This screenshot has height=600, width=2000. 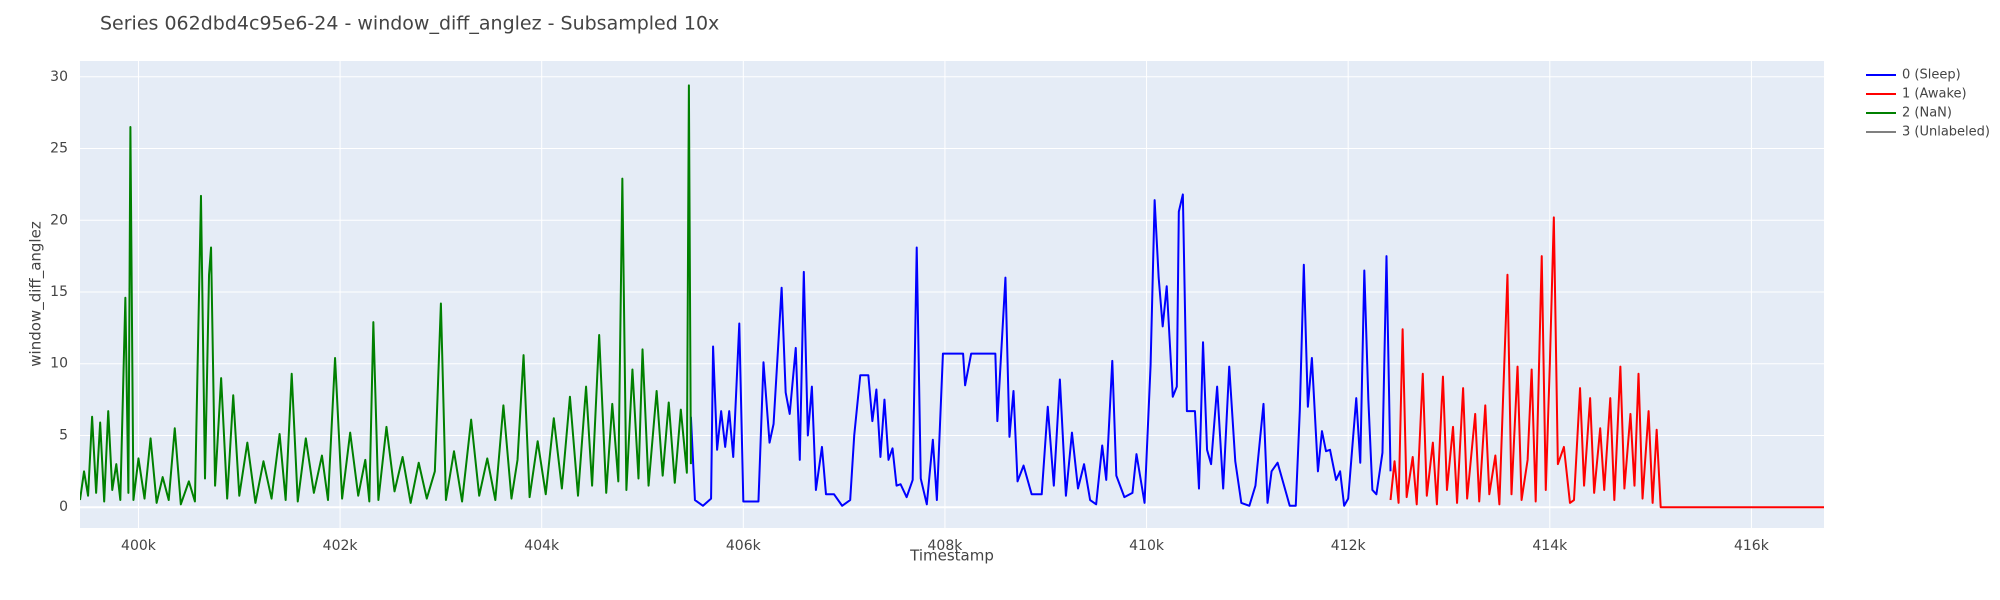 I want to click on y-tick-label: 15, so click(x=59, y=292).